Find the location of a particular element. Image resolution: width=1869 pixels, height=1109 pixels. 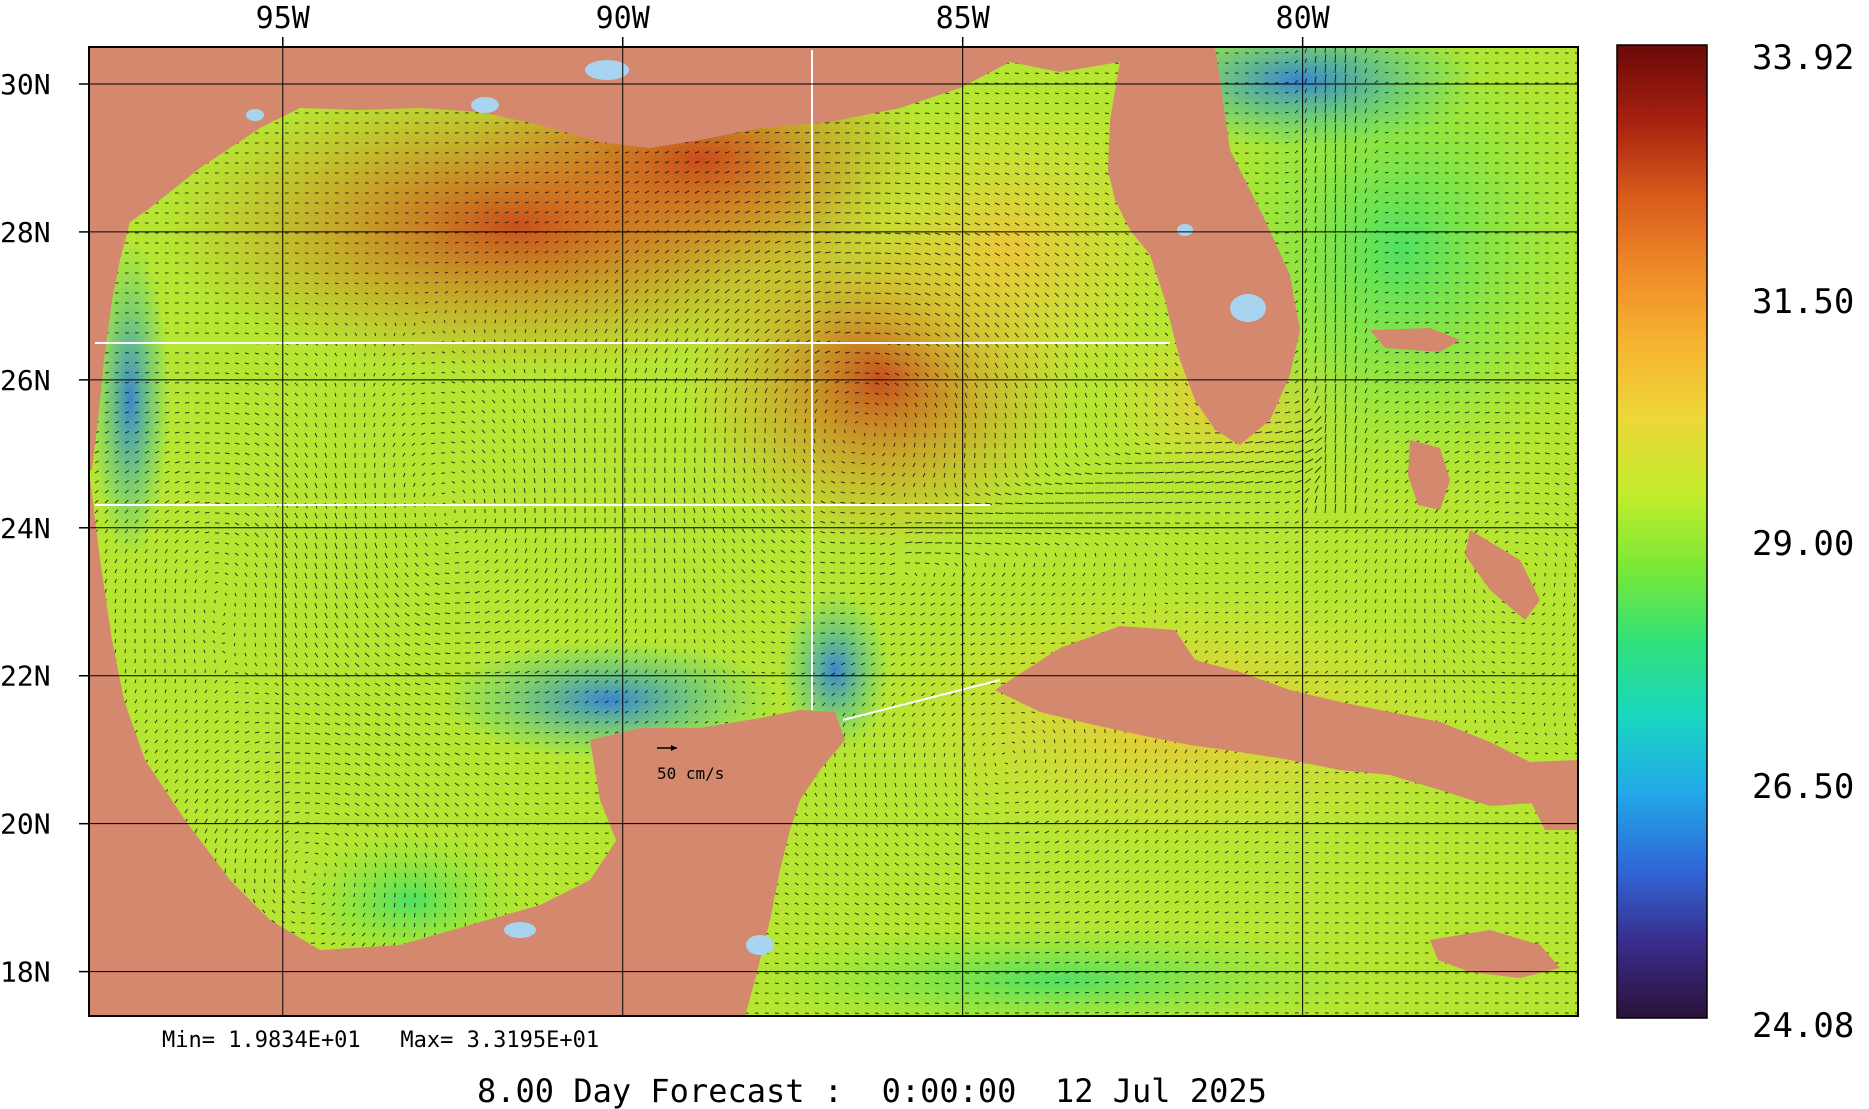

colorbar-tick-label: 24.08 is located at coordinates (1803, 1026).